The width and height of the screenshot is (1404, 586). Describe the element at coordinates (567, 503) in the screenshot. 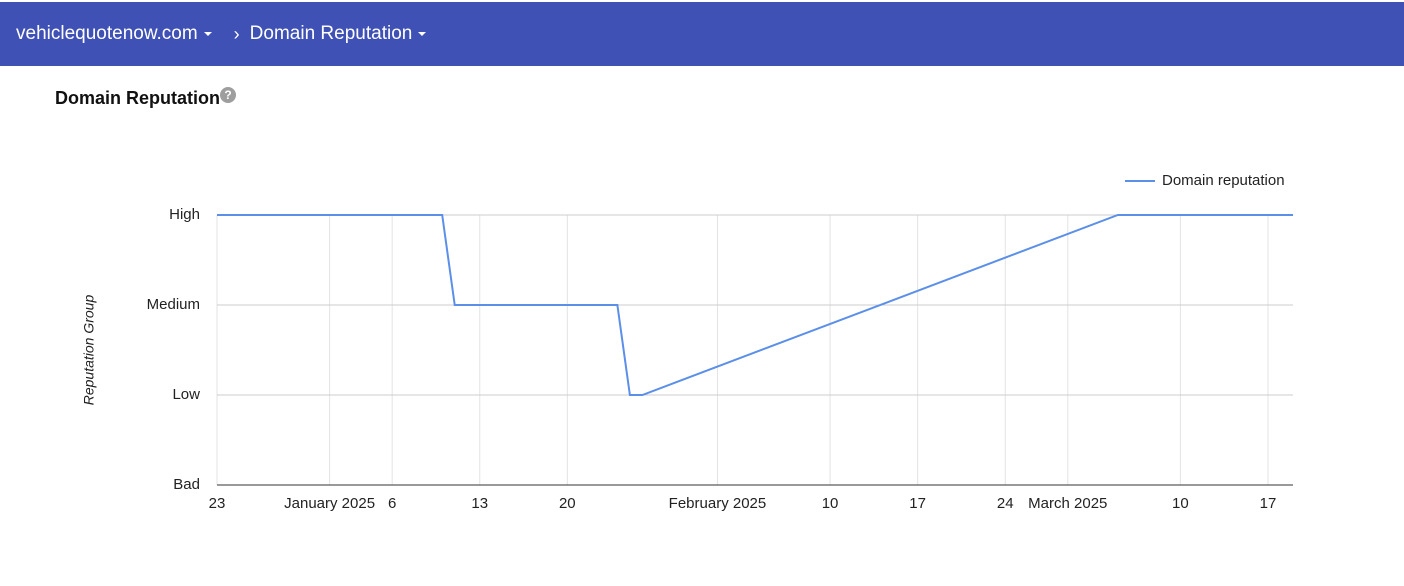

I see `x-tick-label: 20` at that location.